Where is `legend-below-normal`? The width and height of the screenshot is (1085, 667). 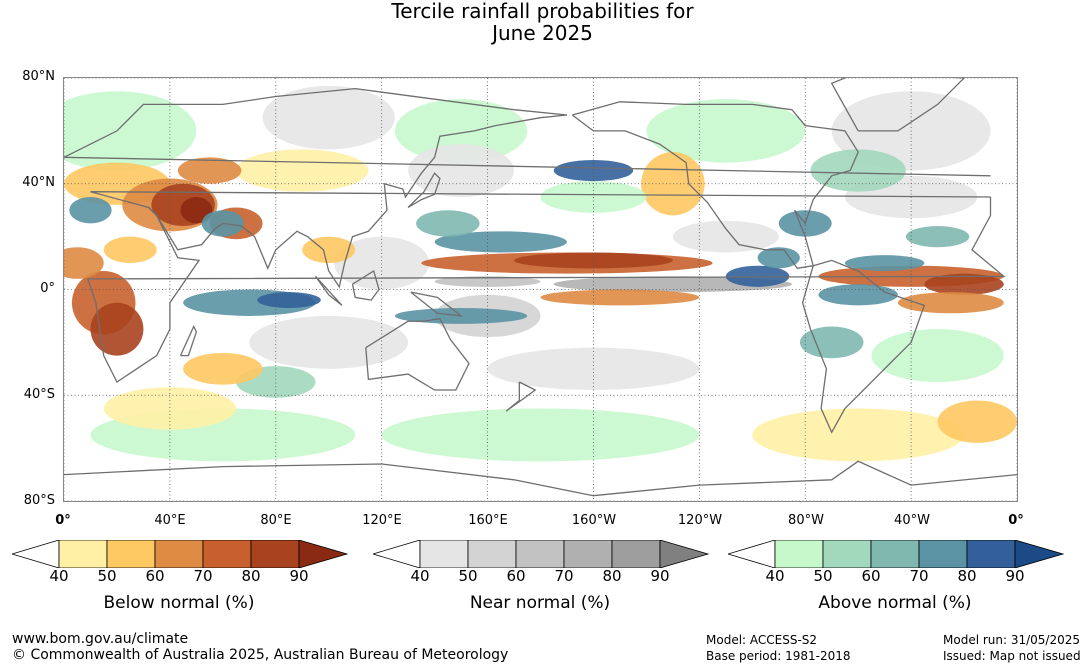 legend-below-normal is located at coordinates (180, 554).